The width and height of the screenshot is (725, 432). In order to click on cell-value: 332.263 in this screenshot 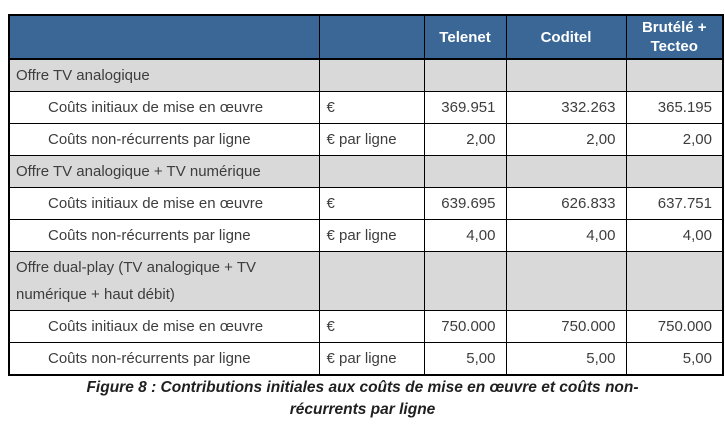, I will do `click(566, 107)`.